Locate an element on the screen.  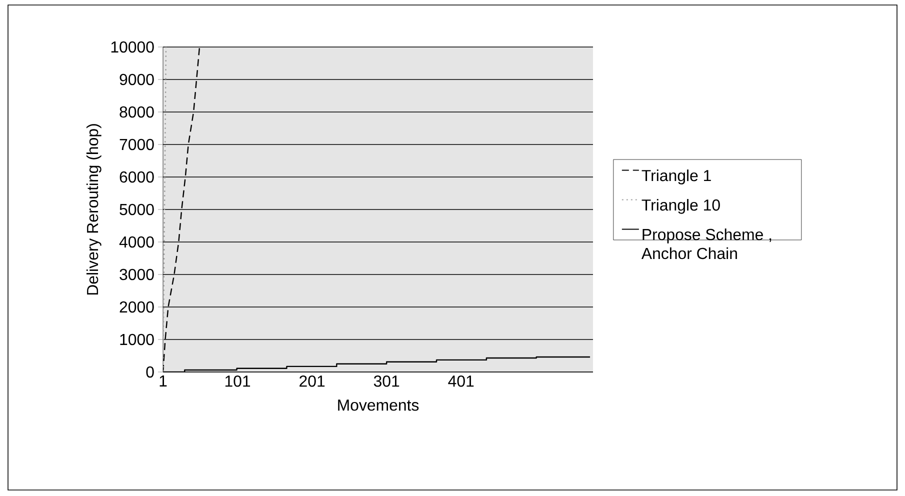
y-axis-title: Delivery Rerouting (hop) is located at coordinates (94, 209).